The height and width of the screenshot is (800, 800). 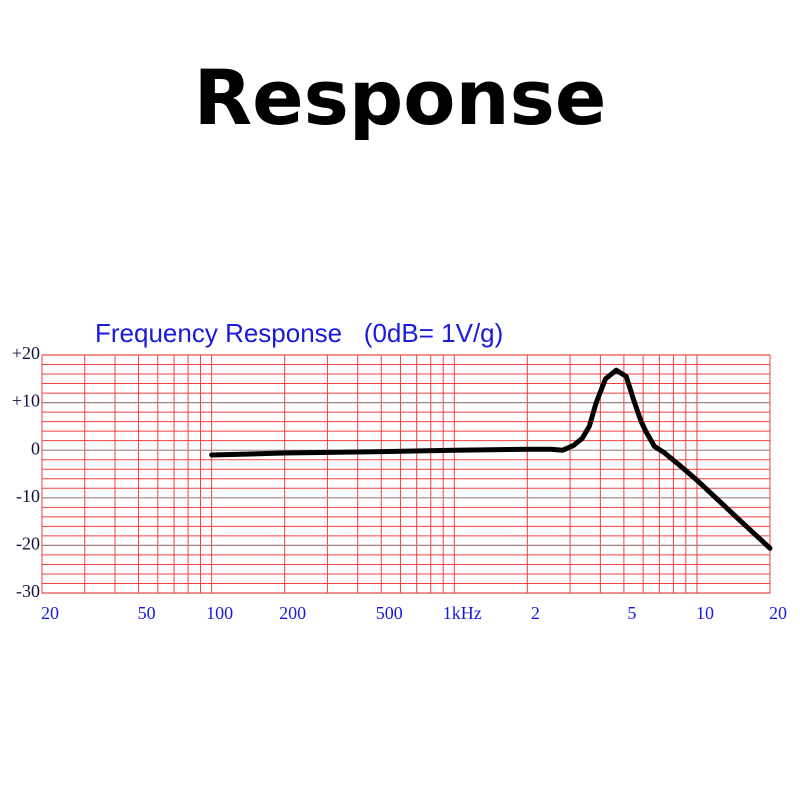 What do you see at coordinates (147, 613) in the screenshot?
I see `x-tick-label: 50` at bounding box center [147, 613].